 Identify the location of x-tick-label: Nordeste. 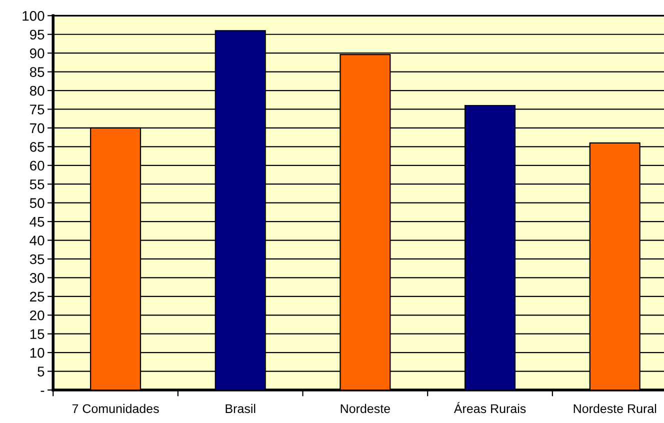
(365, 409).